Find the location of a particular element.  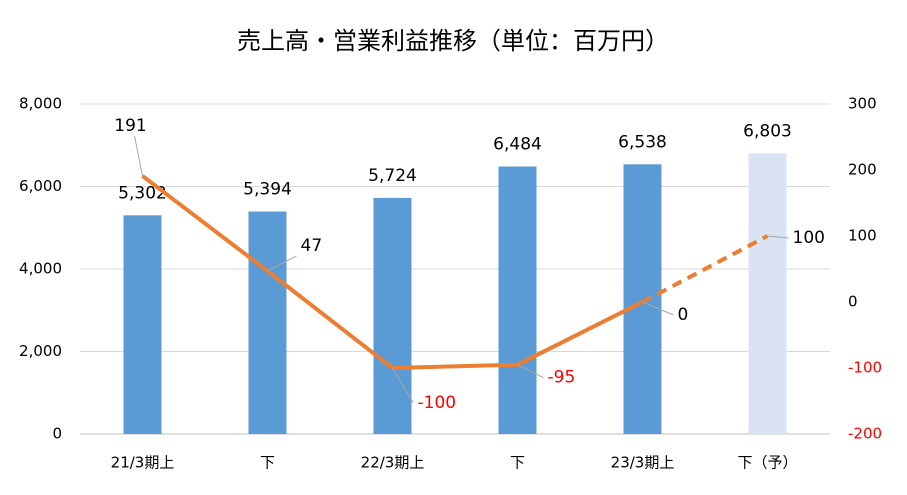

y2-tick-label: 0 is located at coordinates (853, 302).